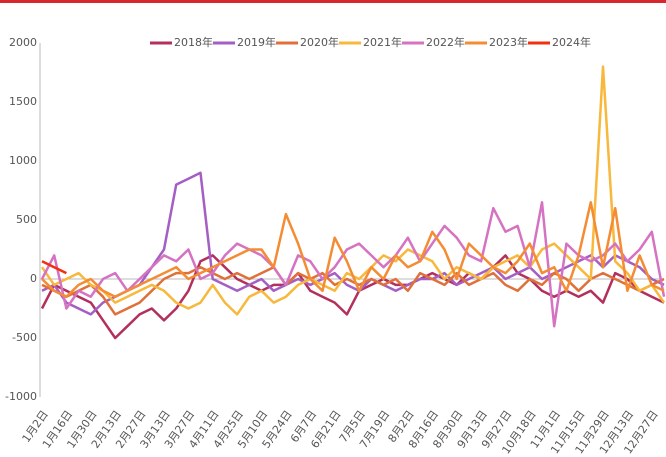 This screenshot has width=666, height=457. I want to click on y-tick-label: 1500, so click(23, 101).